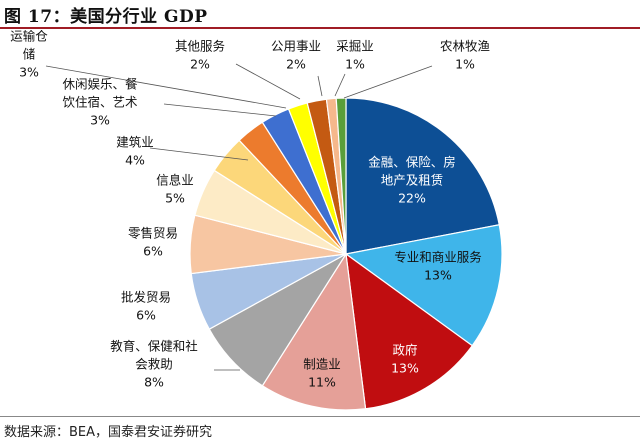 Image resolution: width=640 pixels, height=443 pixels. I want to click on slice-category-label: 储, so click(29, 54).